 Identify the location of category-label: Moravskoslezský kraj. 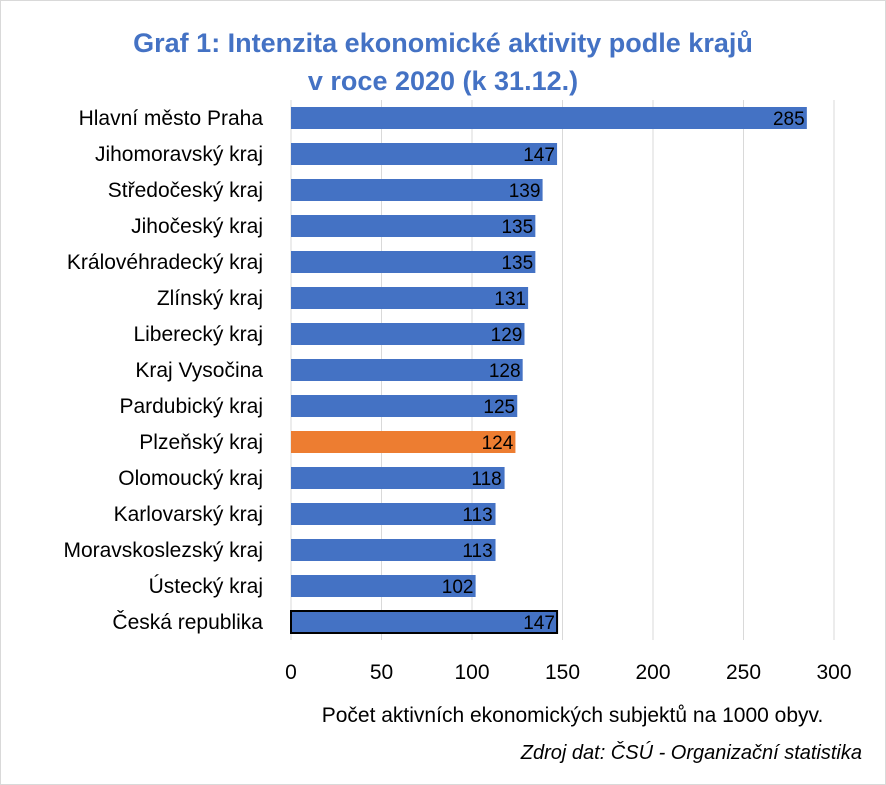
(163, 550).